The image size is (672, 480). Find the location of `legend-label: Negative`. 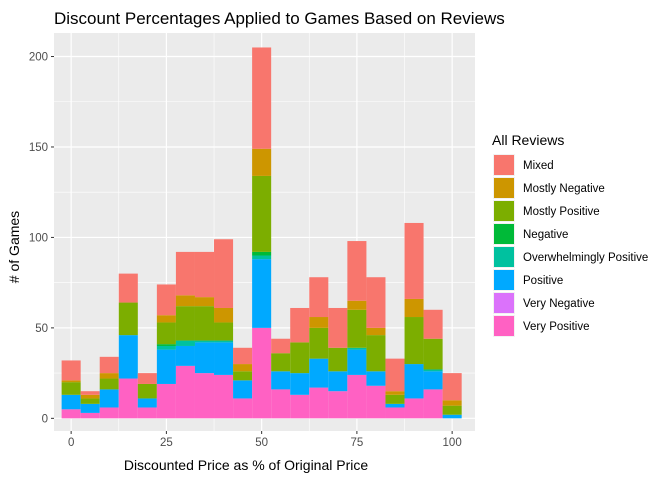

legend-label: Negative is located at coordinates (545, 235).